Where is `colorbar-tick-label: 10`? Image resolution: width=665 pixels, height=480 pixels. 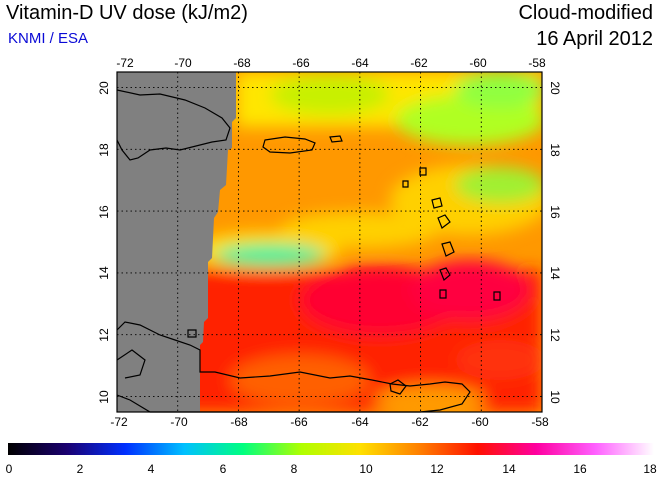 colorbar-tick-label: 10 is located at coordinates (366, 469).